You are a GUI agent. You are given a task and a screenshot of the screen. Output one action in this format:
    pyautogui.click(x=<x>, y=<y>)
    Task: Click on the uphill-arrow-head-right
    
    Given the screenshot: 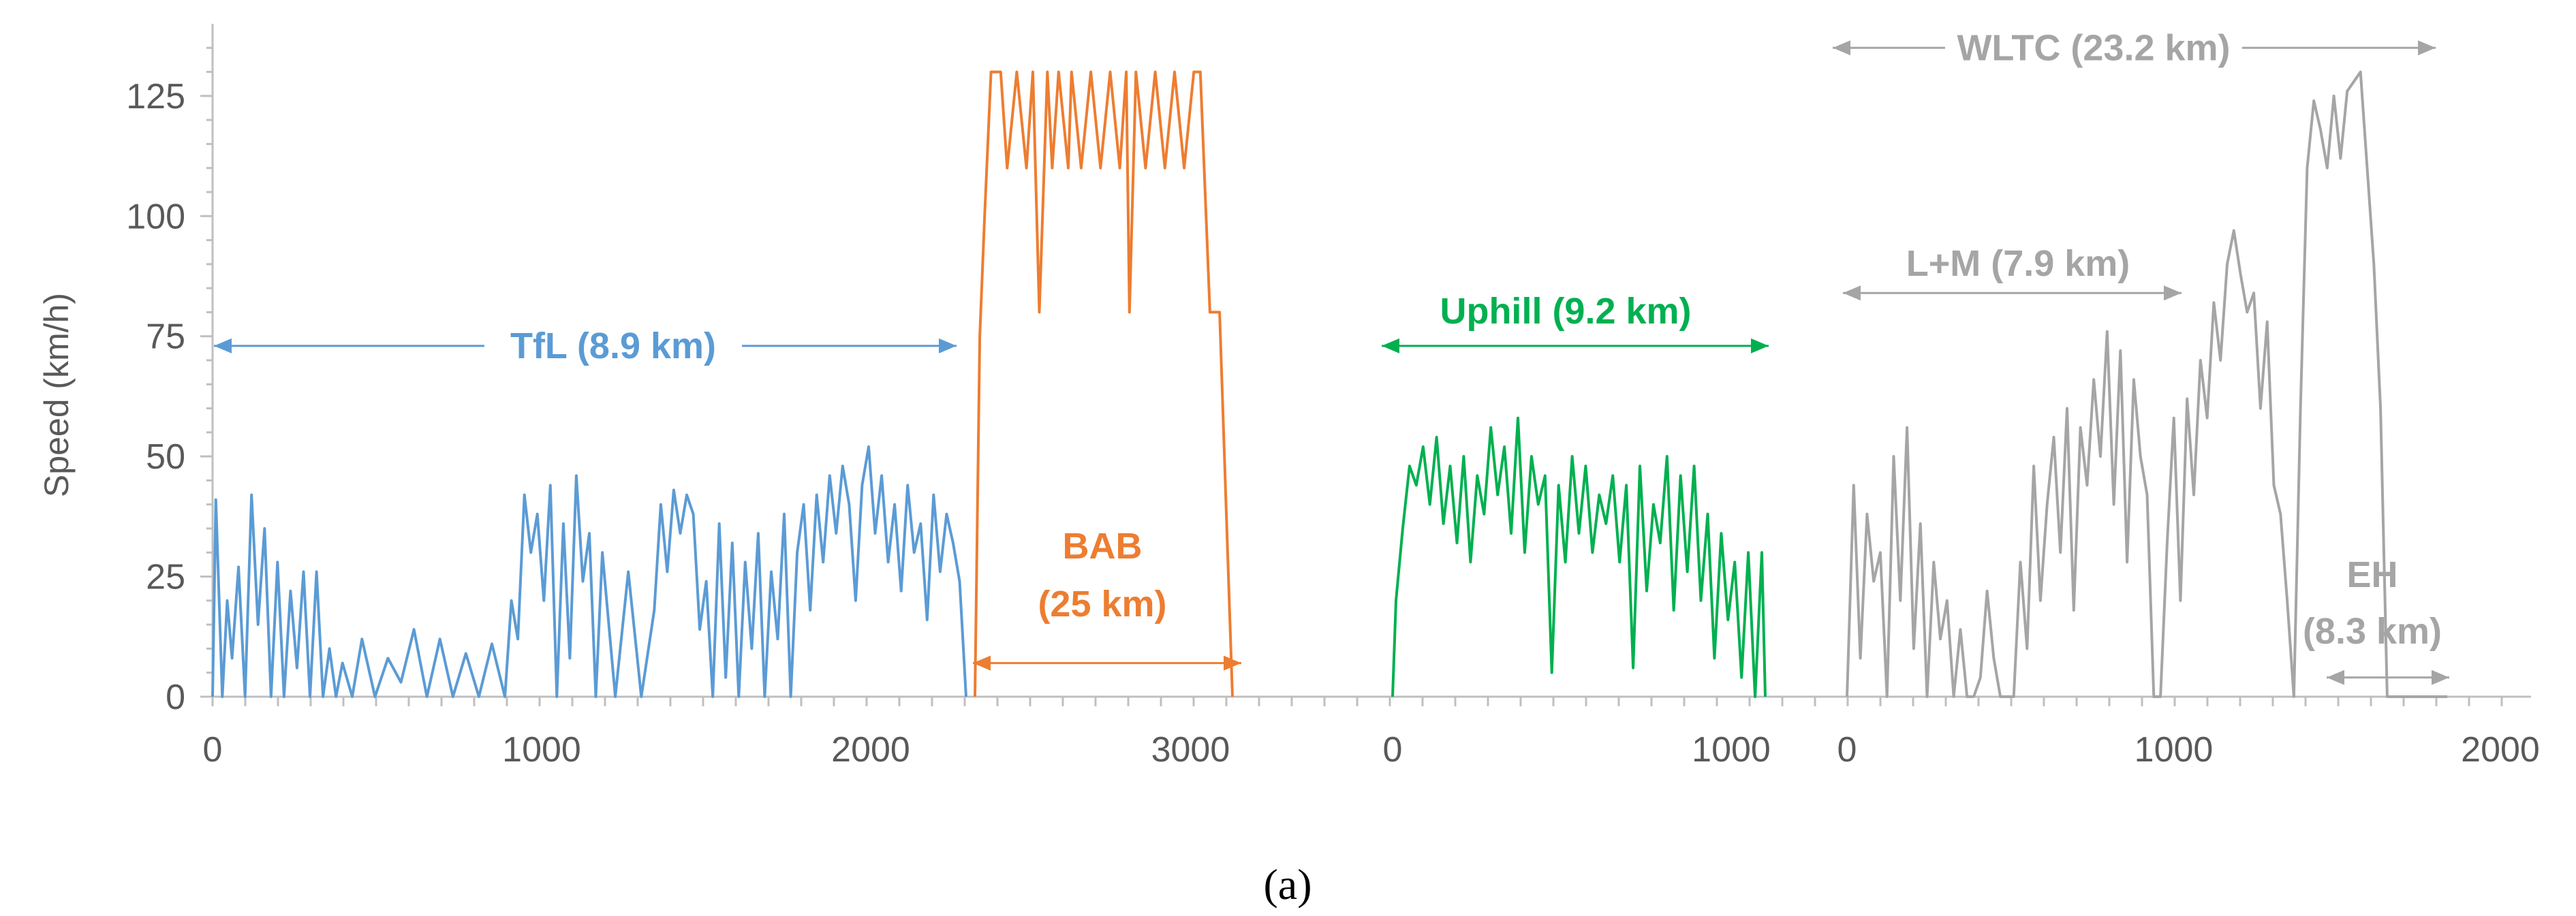 What is the action you would take?
    pyautogui.click(x=1760, y=345)
    